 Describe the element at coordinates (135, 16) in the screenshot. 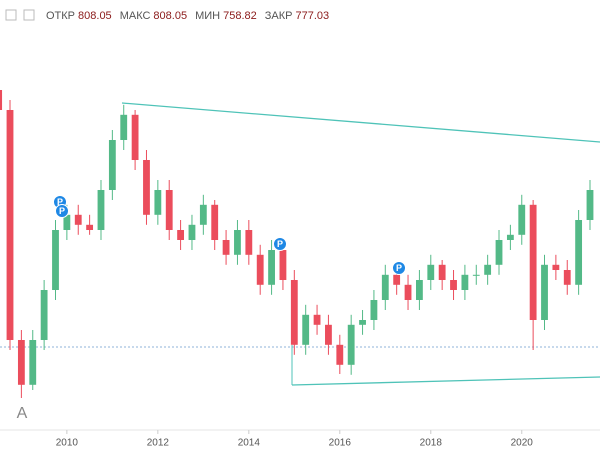

I see `header-label: МАКС` at that location.